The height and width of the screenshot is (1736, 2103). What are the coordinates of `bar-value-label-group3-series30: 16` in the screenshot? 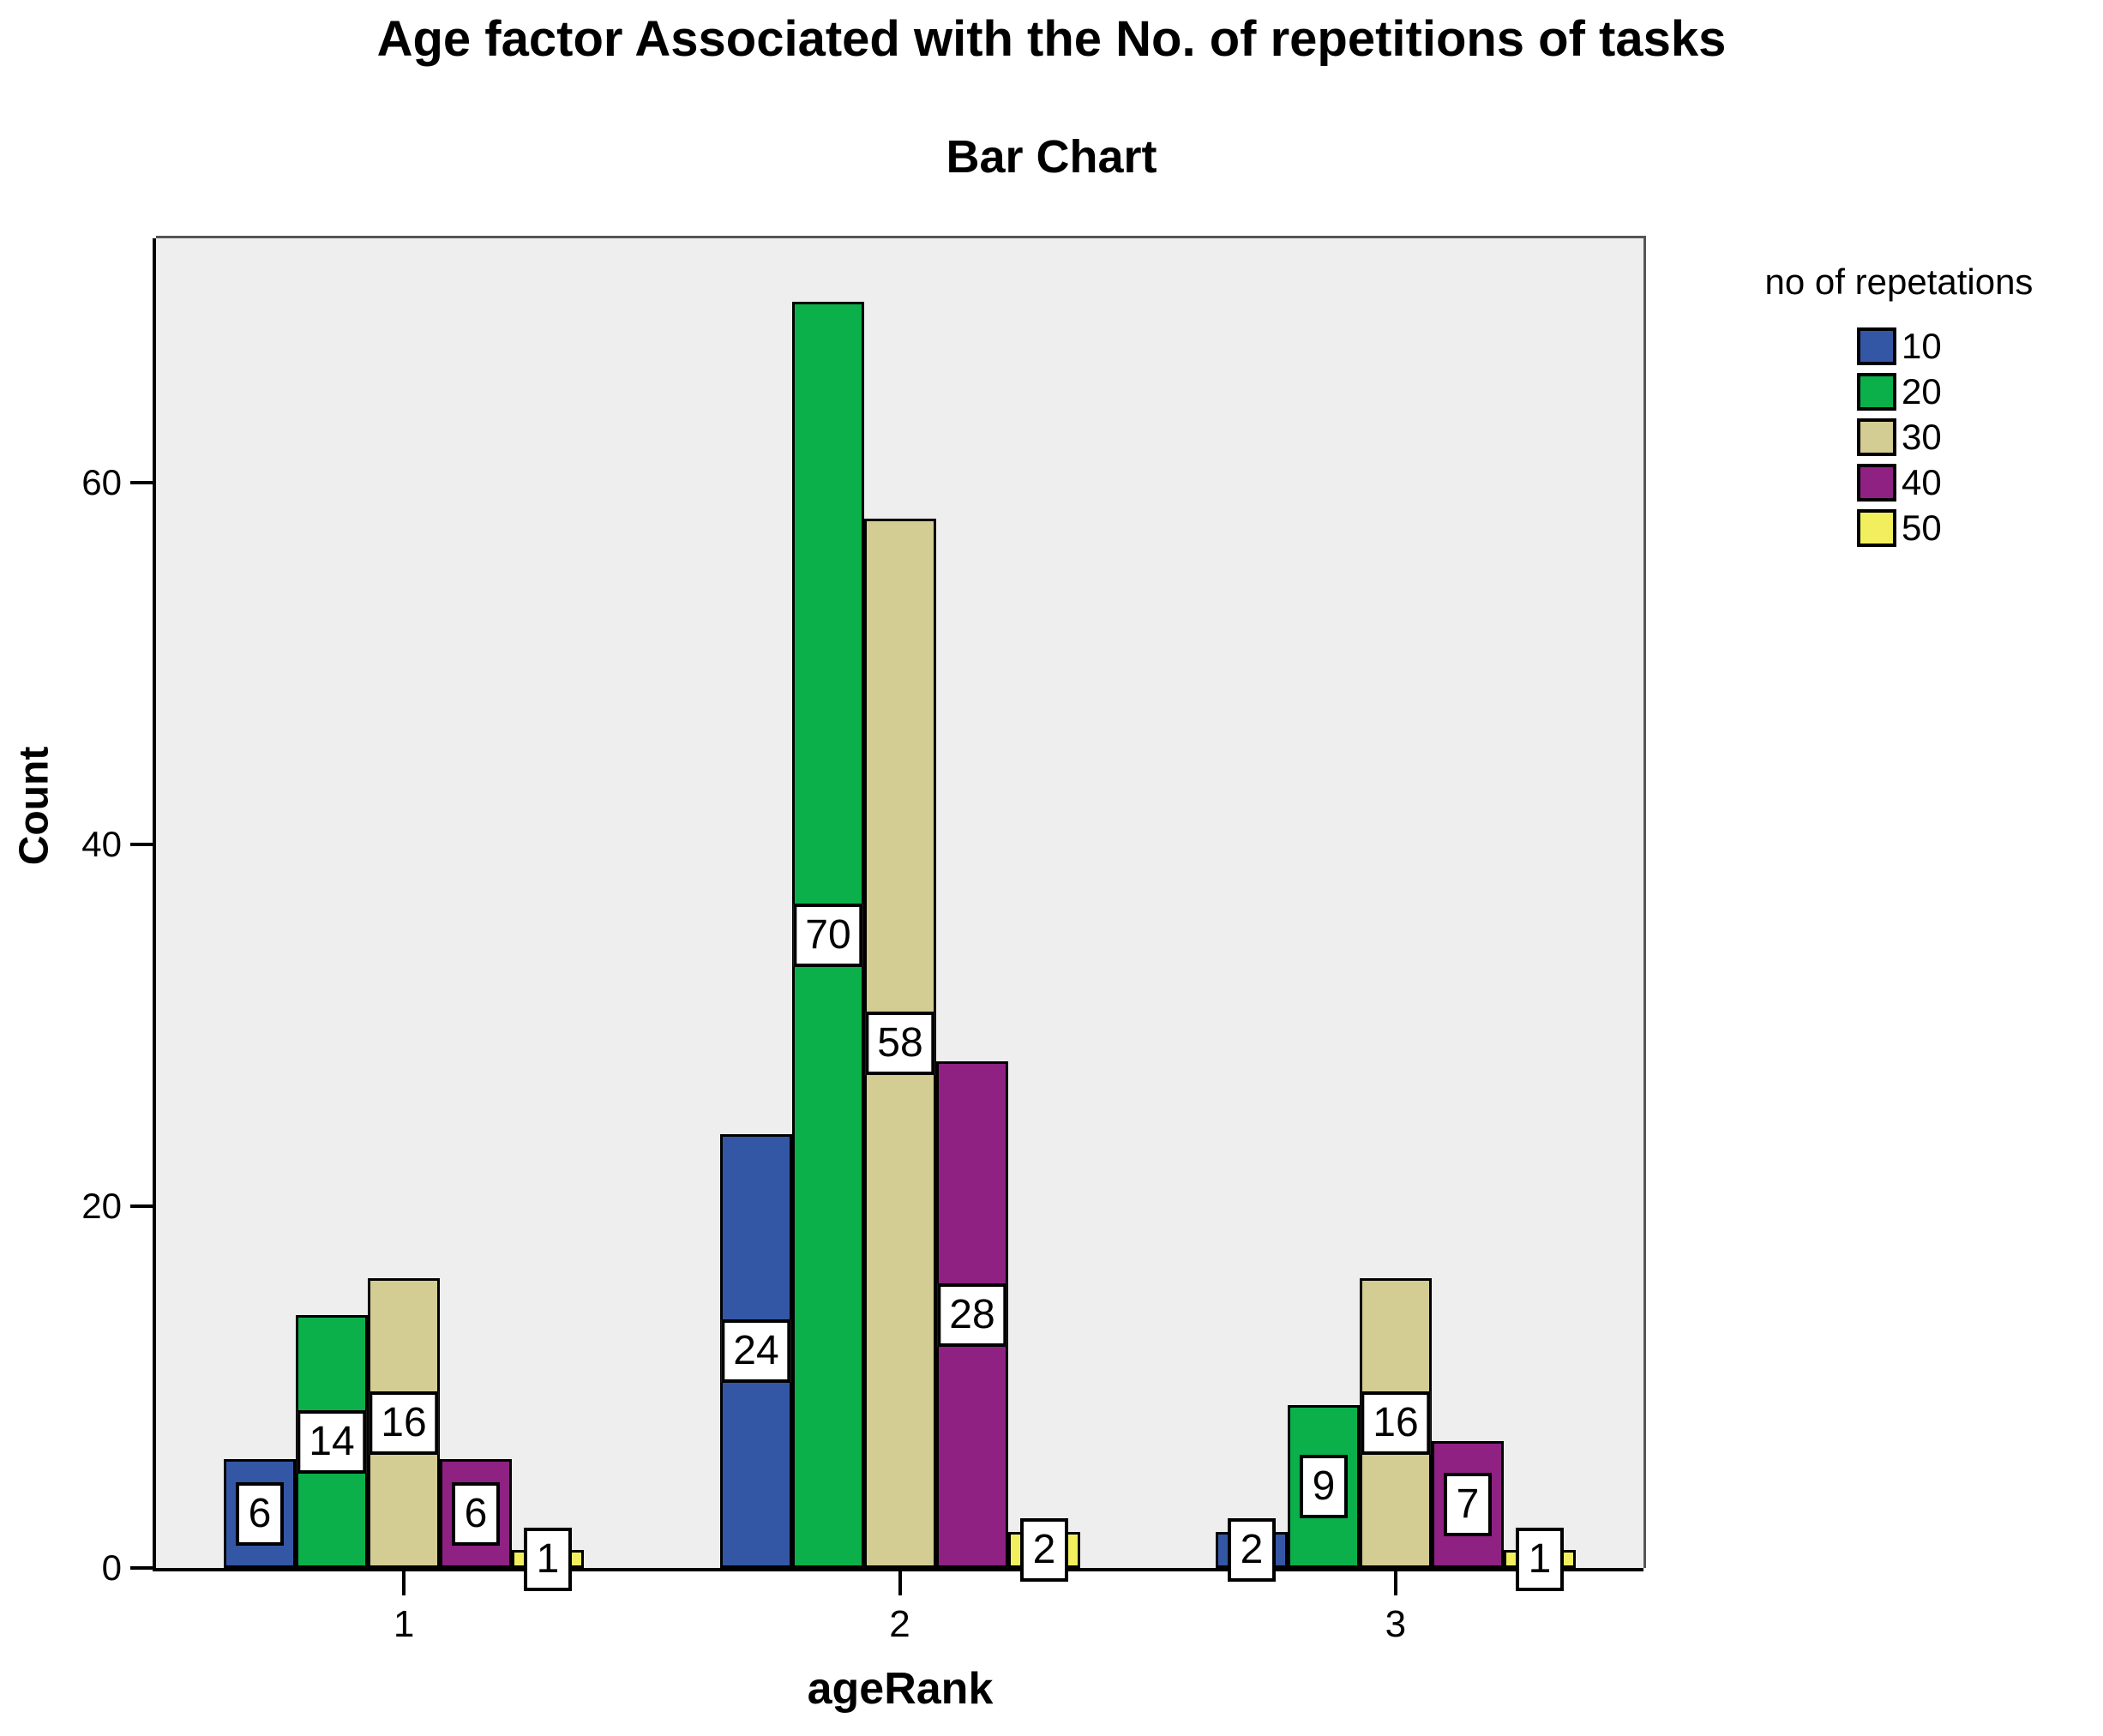 It's located at (1396, 1423).